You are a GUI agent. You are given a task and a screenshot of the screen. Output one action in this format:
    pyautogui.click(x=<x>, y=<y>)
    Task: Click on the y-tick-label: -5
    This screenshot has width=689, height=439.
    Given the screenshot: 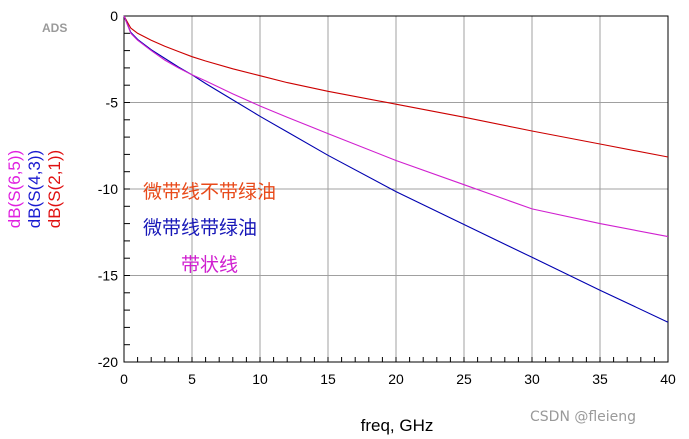 What is the action you would take?
    pyautogui.click(x=112, y=103)
    